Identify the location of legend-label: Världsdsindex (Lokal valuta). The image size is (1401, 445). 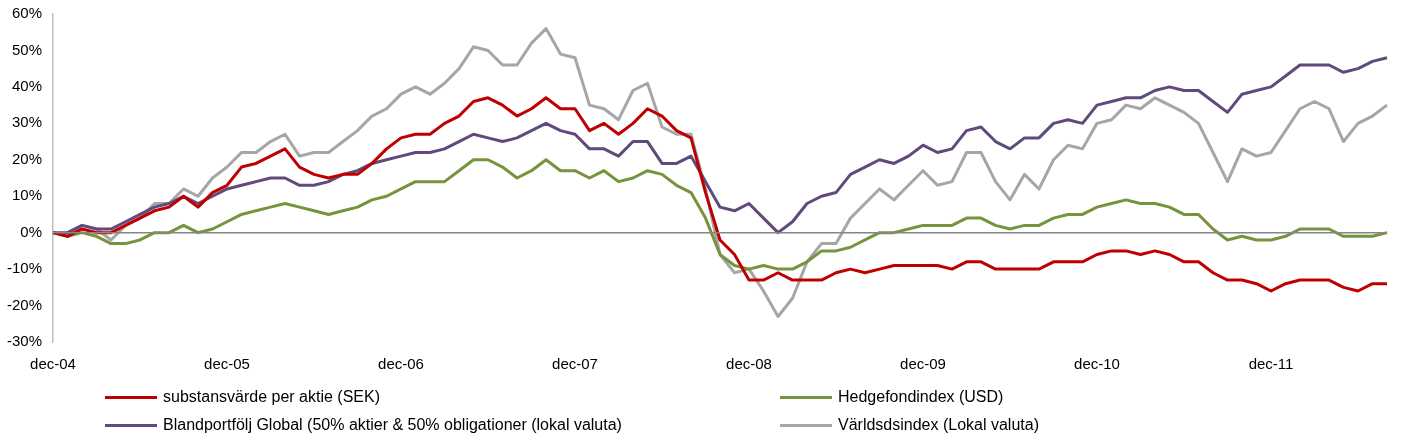
(938, 425).